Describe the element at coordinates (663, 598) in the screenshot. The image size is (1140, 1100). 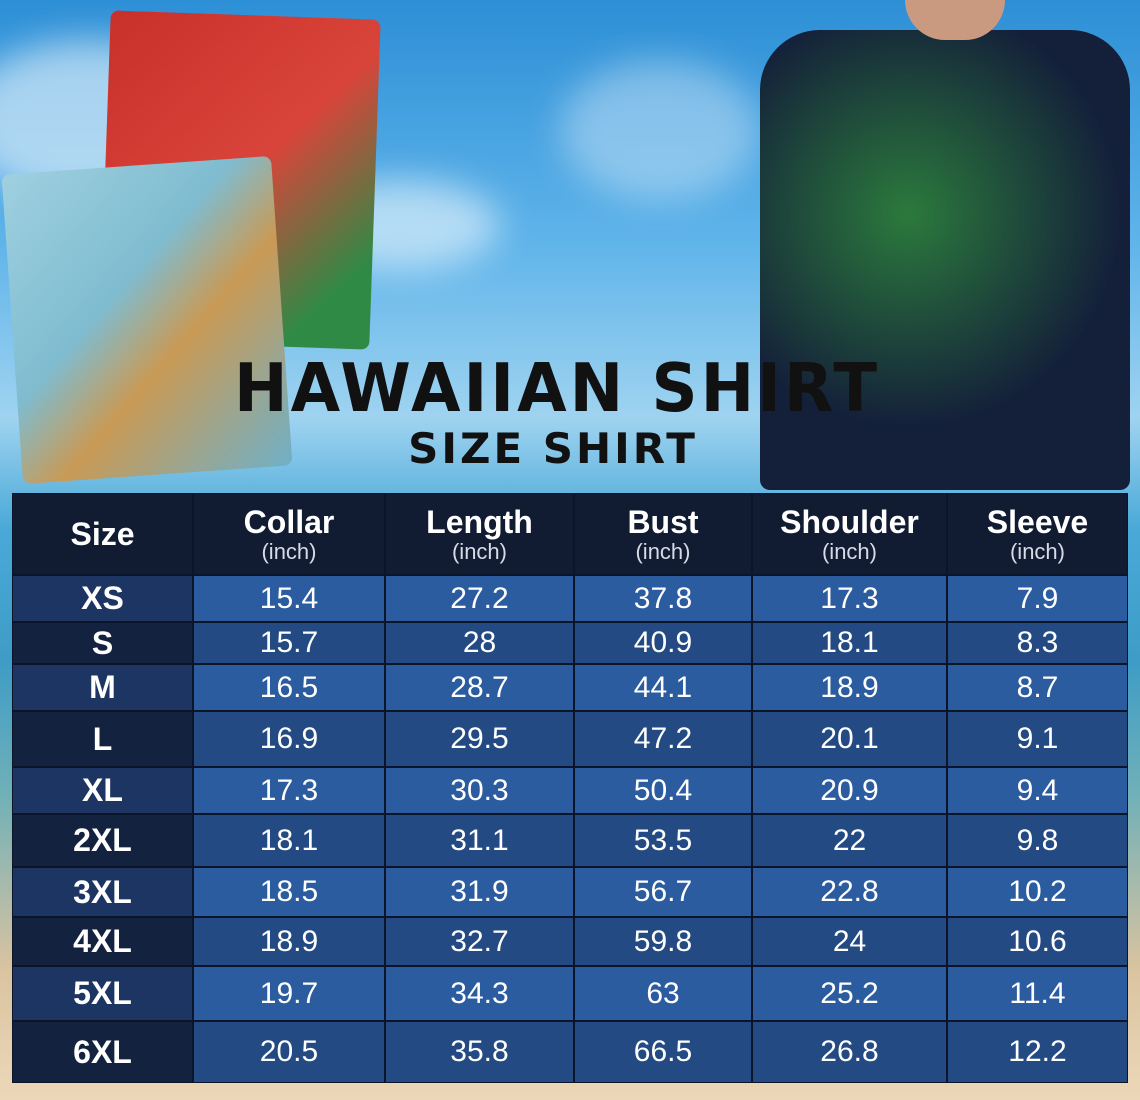
I see `table-cell: 37.8` at that location.